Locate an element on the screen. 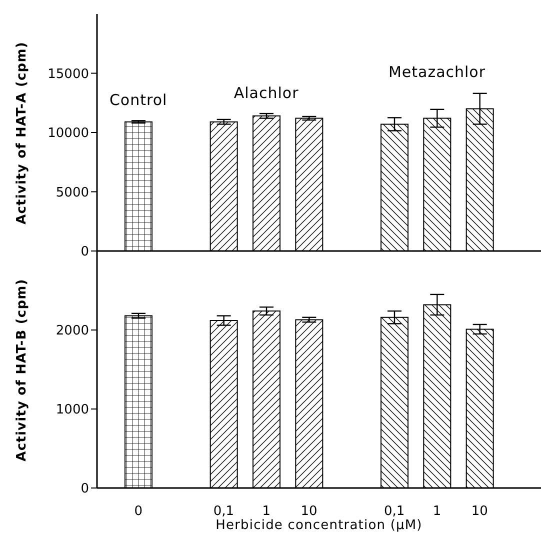  y-tick-label: 5000 is located at coordinates (72, 192).